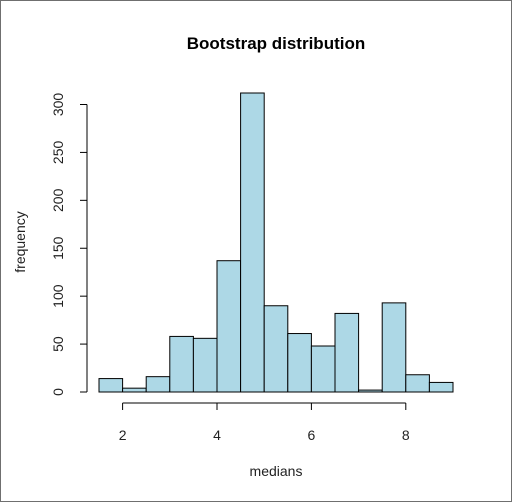  What do you see at coordinates (58, 200) in the screenshot?
I see `y-tick-label: 200` at bounding box center [58, 200].